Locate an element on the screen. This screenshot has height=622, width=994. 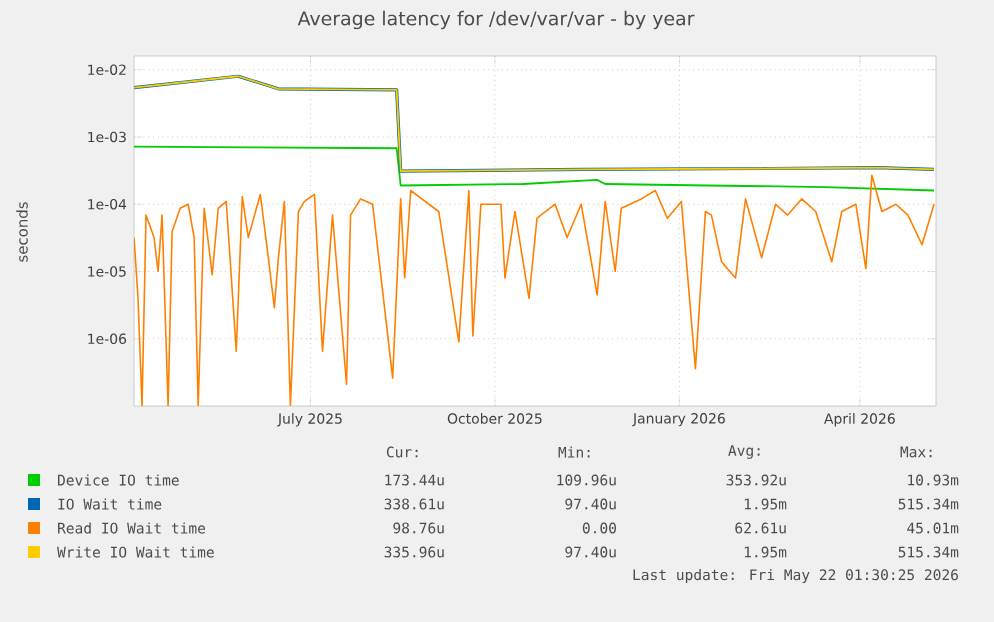
chart-title: Average latency for /dev/var/var - by year is located at coordinates (496, 20).